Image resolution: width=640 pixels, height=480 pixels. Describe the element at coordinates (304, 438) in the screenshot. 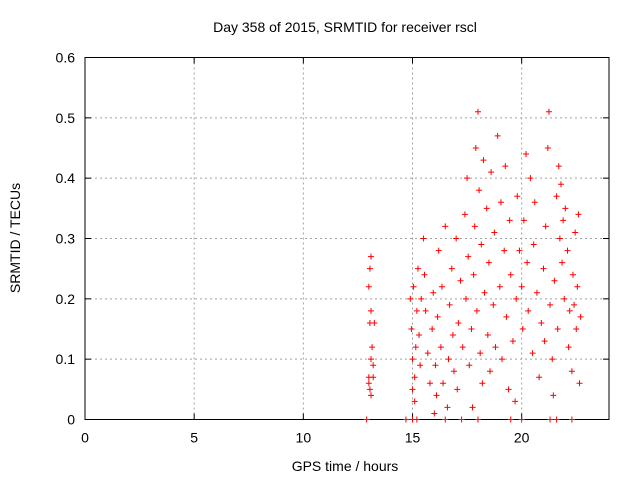

I see `x-tick-label: 10` at that location.